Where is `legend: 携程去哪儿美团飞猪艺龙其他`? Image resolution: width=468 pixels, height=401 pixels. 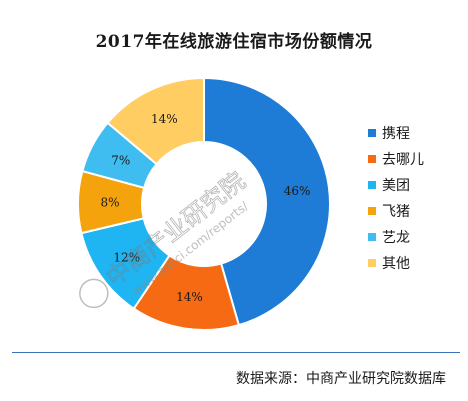
legend: 携程去哪儿美团飞猪艺龙其他 is located at coordinates (396, 198).